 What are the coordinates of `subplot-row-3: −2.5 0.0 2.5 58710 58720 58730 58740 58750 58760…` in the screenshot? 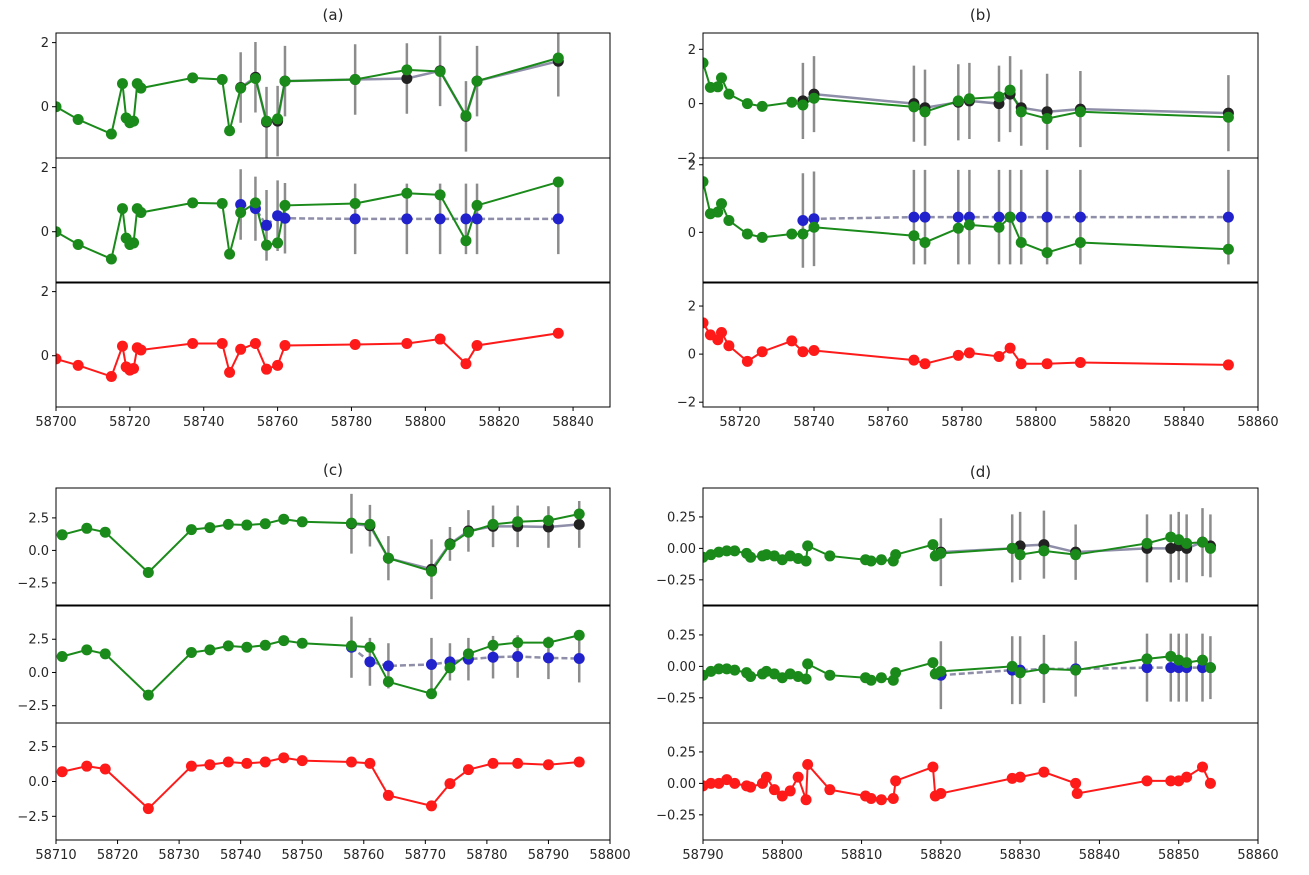 It's located at (324, 792).